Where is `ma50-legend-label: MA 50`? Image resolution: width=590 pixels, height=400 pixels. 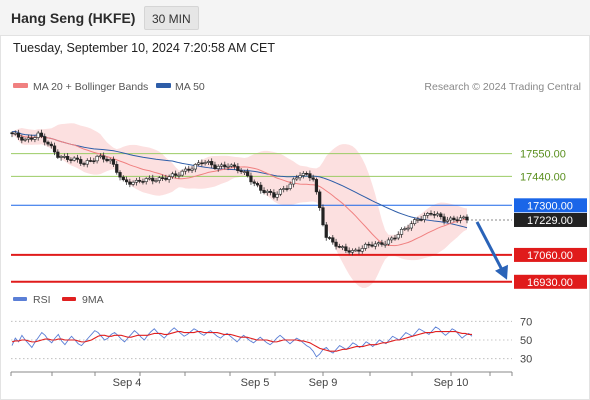
ma50-legend-label: MA 50 is located at coordinates (190, 87).